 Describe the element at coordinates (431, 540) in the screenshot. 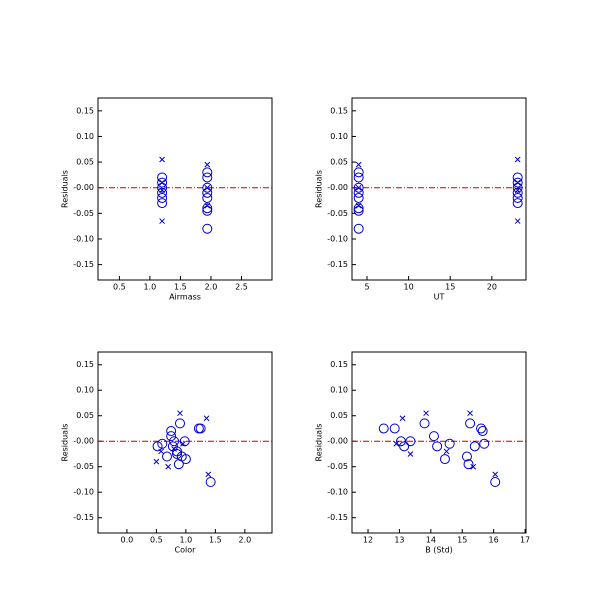

I see `x-tick-label: 14` at that location.